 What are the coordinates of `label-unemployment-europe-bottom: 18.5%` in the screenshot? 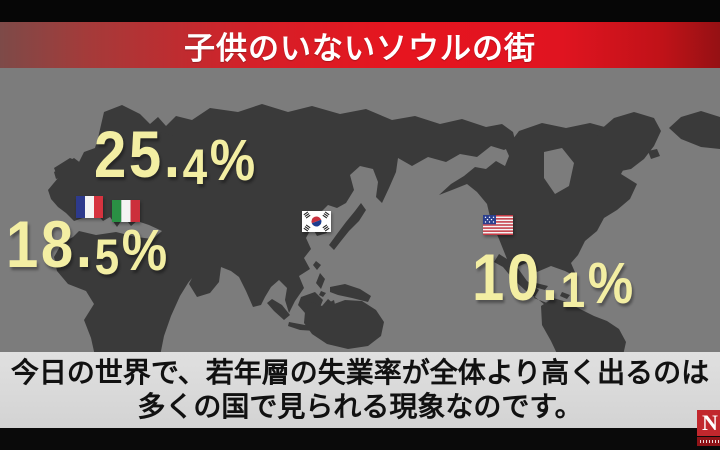 It's located at (87, 246).